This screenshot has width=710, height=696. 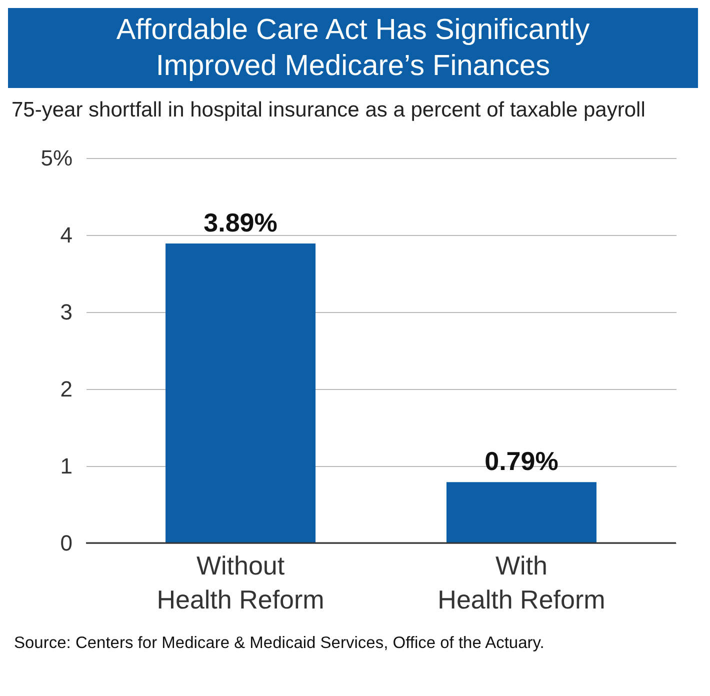 I want to click on chart-title: Affordable Care Act Has Significantly Improved Medicare’s Finances, so click(x=353, y=48).